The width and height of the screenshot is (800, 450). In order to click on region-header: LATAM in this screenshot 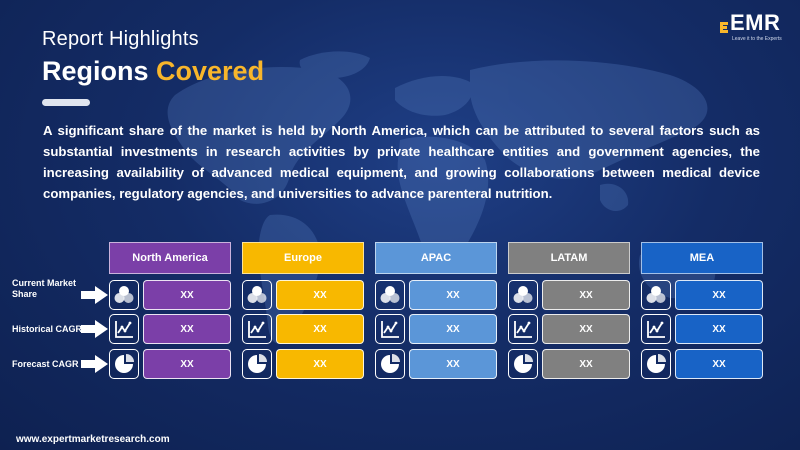, I will do `click(569, 258)`.